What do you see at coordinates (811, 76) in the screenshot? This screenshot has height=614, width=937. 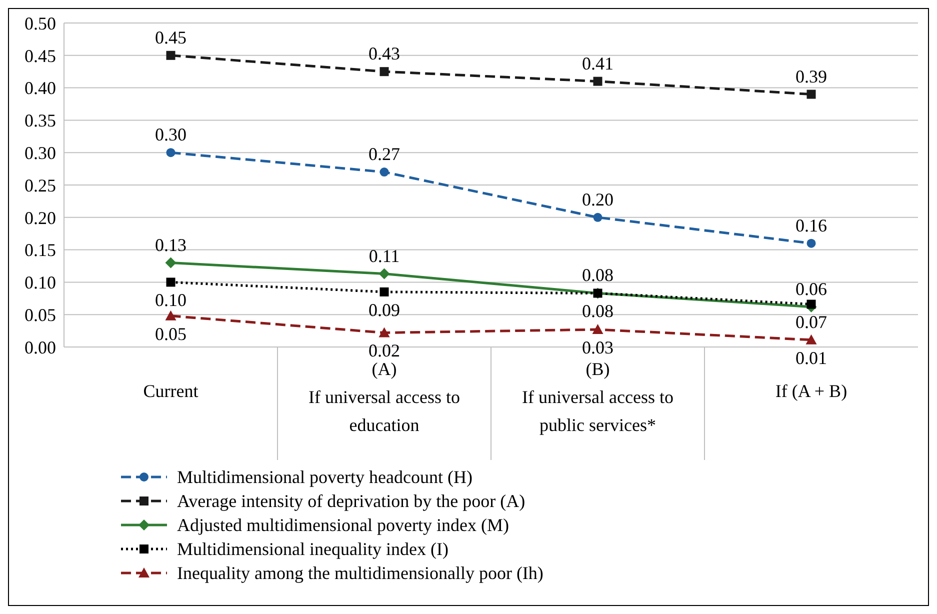 I see `data-label: 0.39` at bounding box center [811, 76].